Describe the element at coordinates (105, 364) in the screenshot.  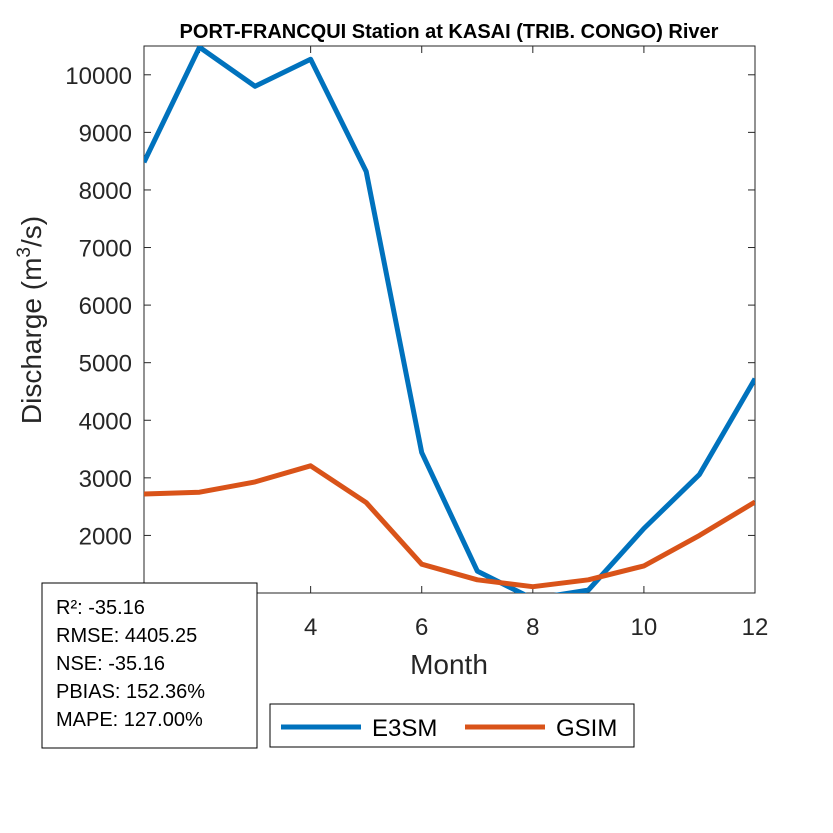
I see `y-tick-label: 5000` at that location.